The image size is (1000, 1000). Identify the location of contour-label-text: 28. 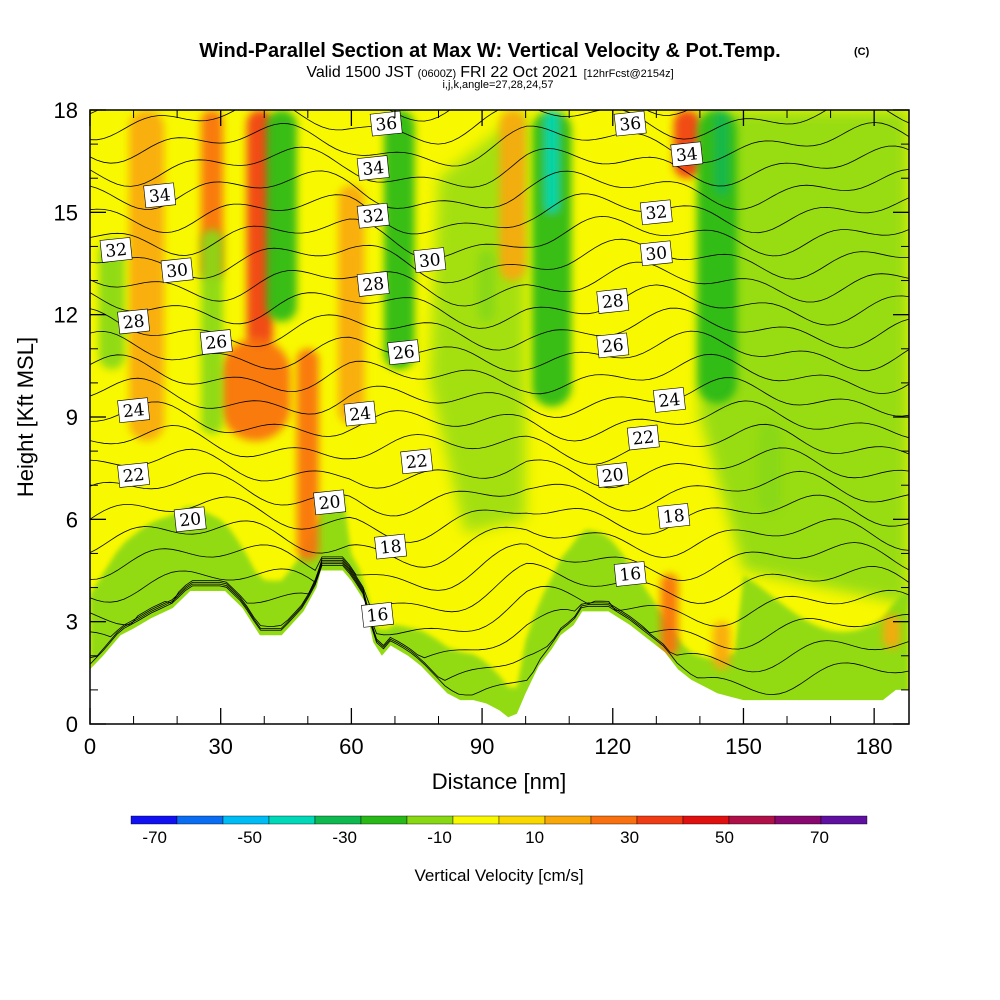
(134, 322).